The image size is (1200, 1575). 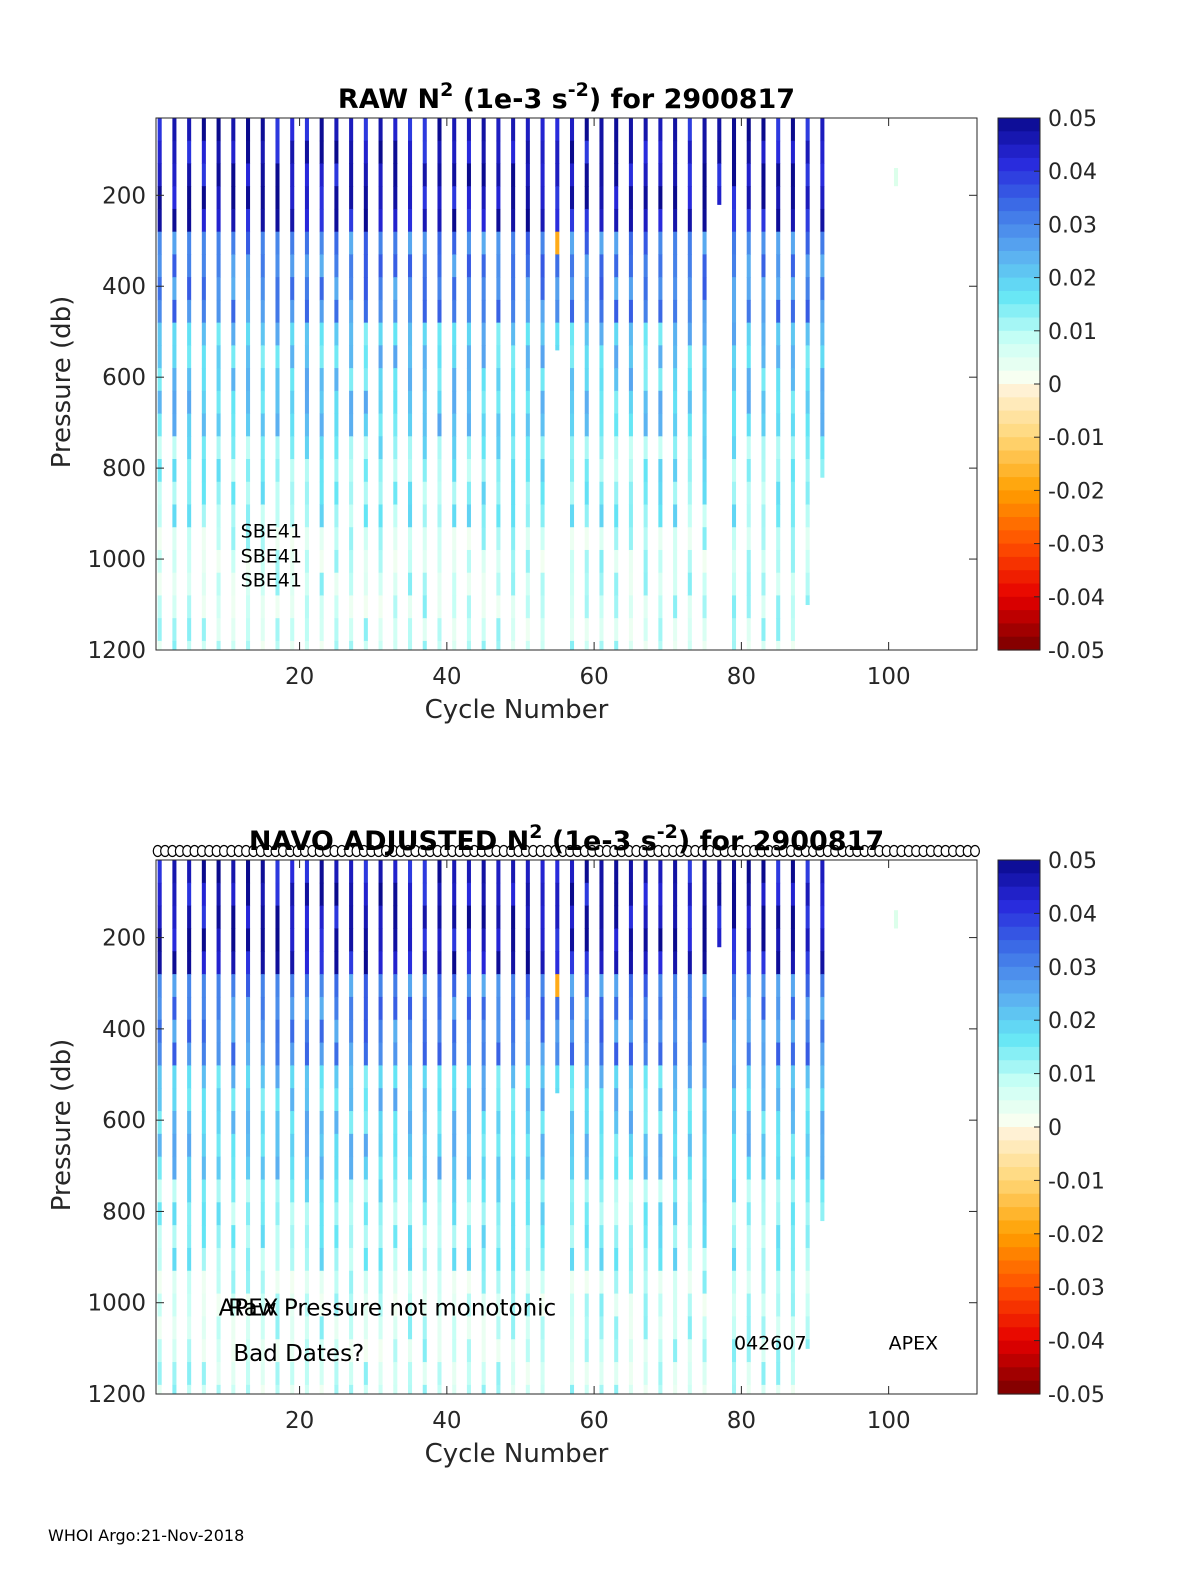 What do you see at coordinates (1019, 430) in the screenshot?
I see `colorbar-step` at bounding box center [1019, 430].